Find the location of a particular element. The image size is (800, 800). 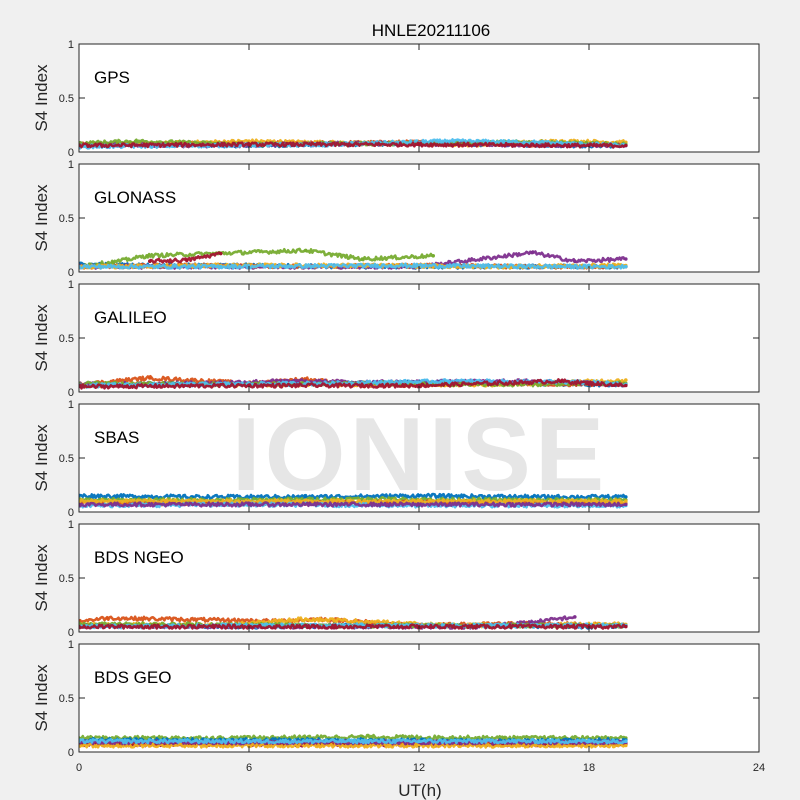

panel-label: BDS GEO is located at coordinates (132, 677).